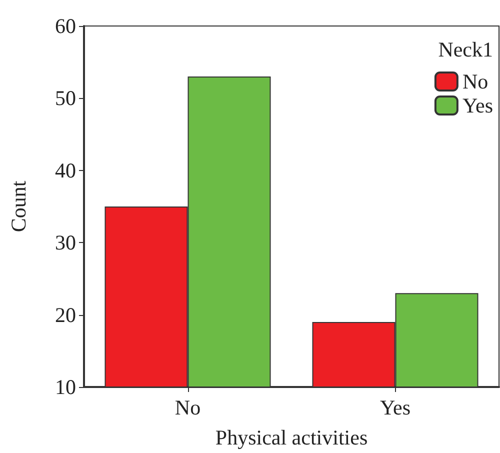 This screenshot has width=500, height=453. Describe the element at coordinates (65, 26) in the screenshot. I see `y-tick-label: 60` at that location.